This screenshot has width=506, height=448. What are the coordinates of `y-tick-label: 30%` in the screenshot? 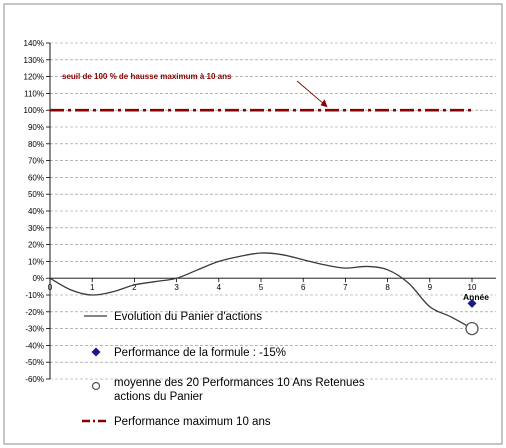 It's located at (36, 228).